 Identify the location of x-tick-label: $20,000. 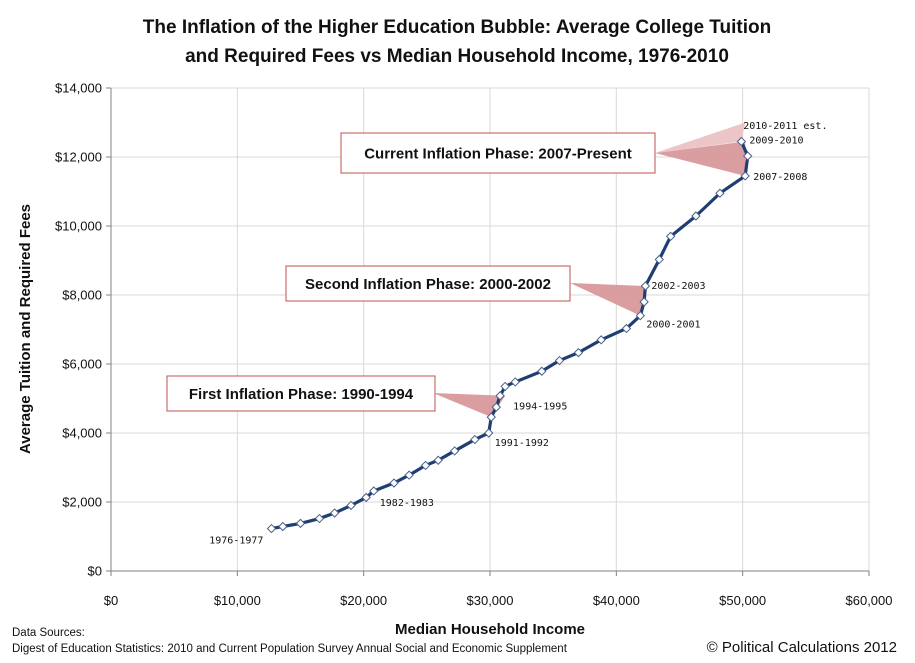
(363, 600).